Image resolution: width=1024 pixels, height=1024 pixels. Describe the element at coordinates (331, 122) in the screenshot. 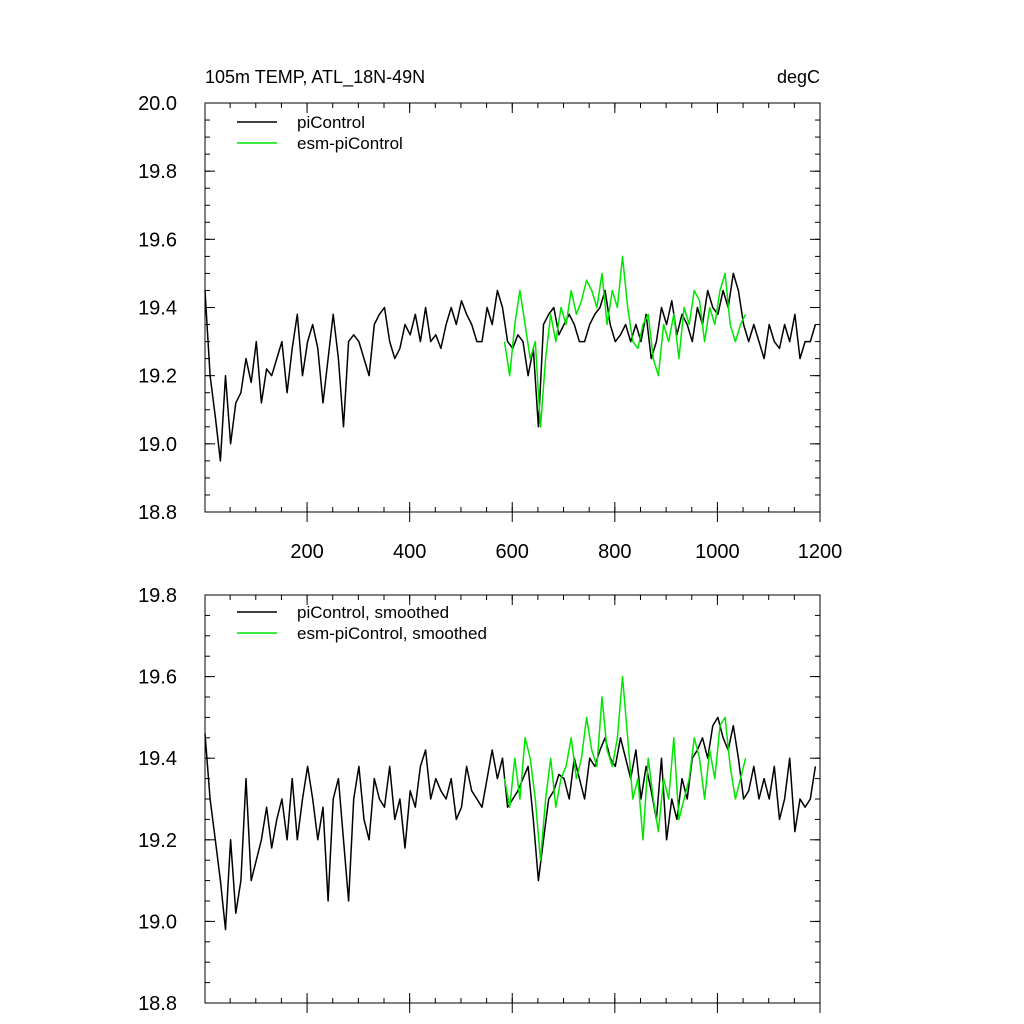

I see `top-legend-label-0: piControl` at that location.